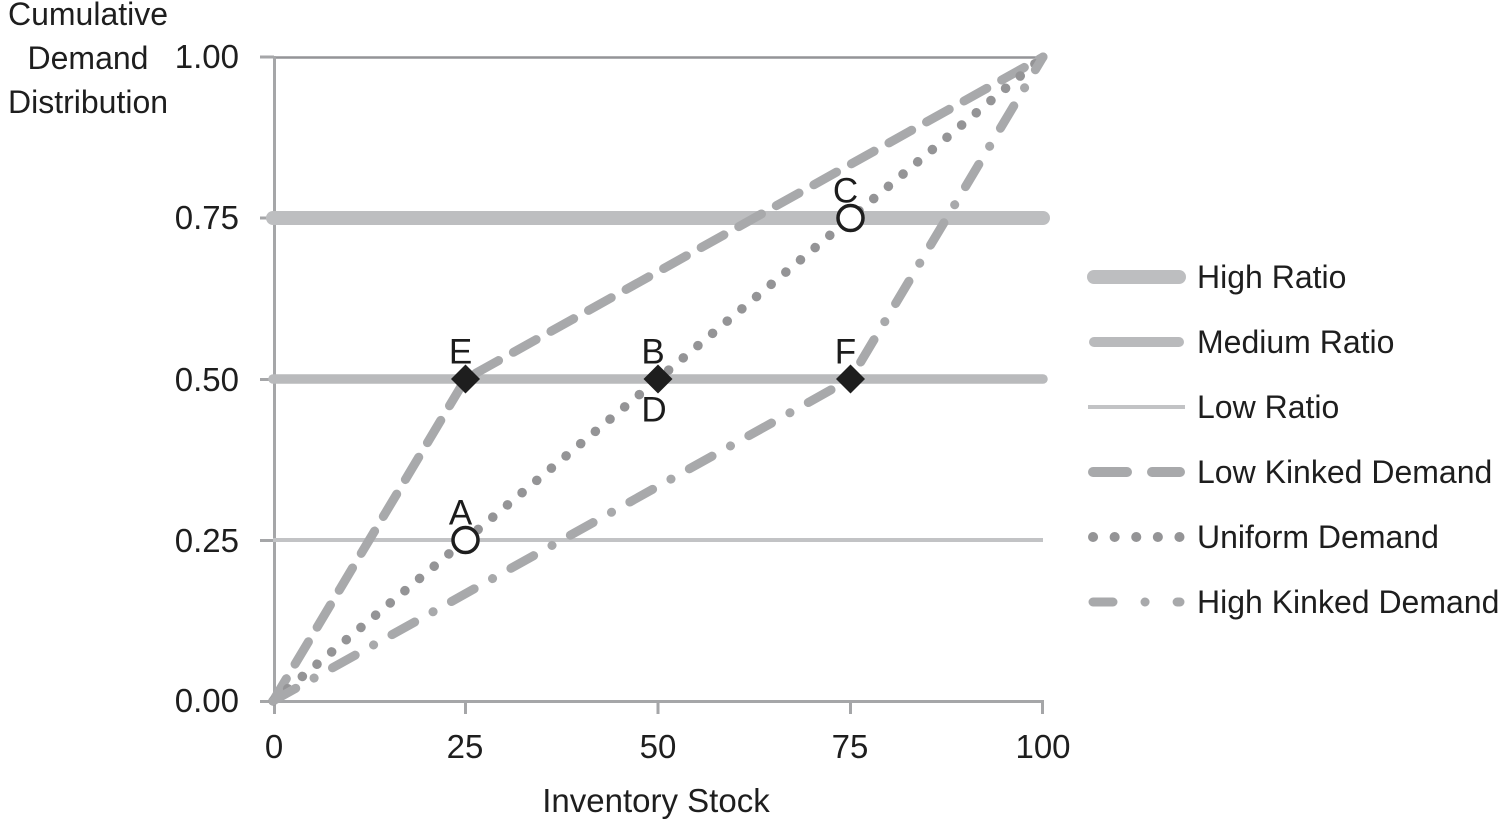  I want to click on marker-diamond-E, so click(465, 379).